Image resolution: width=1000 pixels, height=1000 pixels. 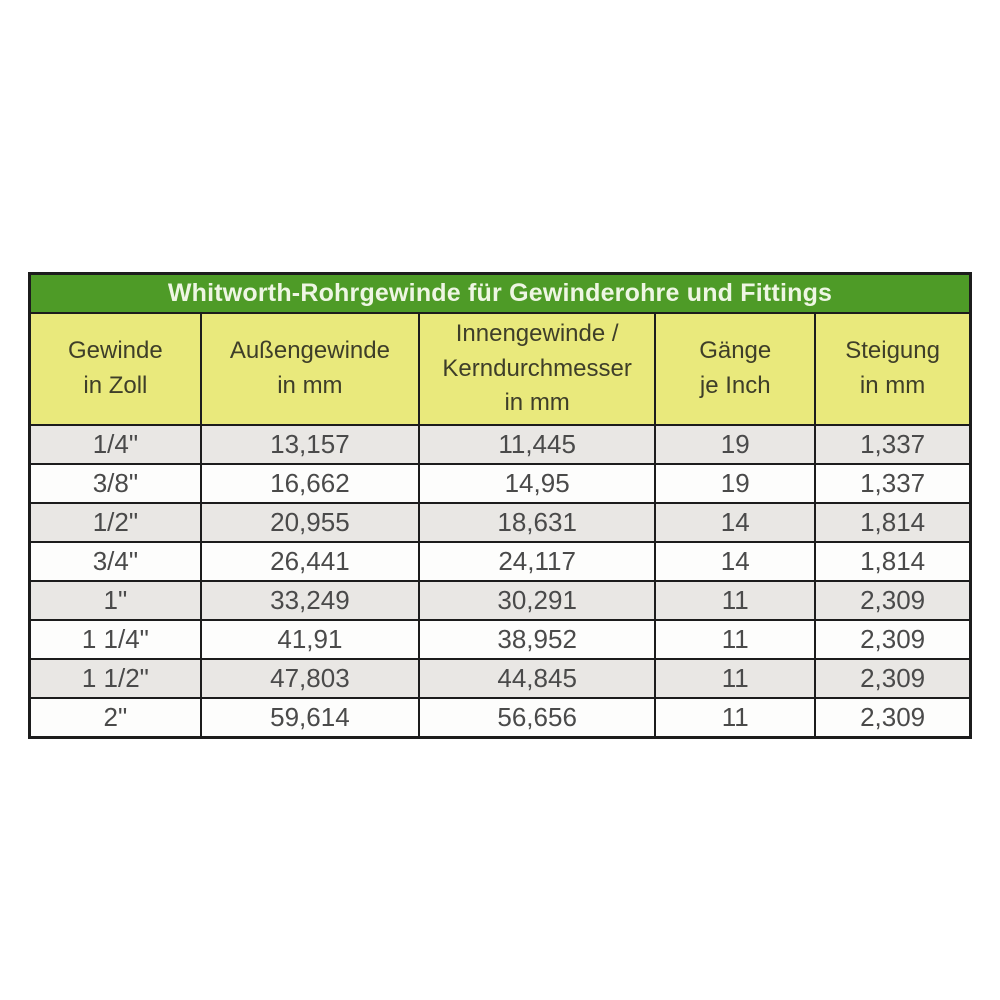 What do you see at coordinates (735, 369) in the screenshot?
I see `column-header-gaenge: Gänge je Inch` at bounding box center [735, 369].